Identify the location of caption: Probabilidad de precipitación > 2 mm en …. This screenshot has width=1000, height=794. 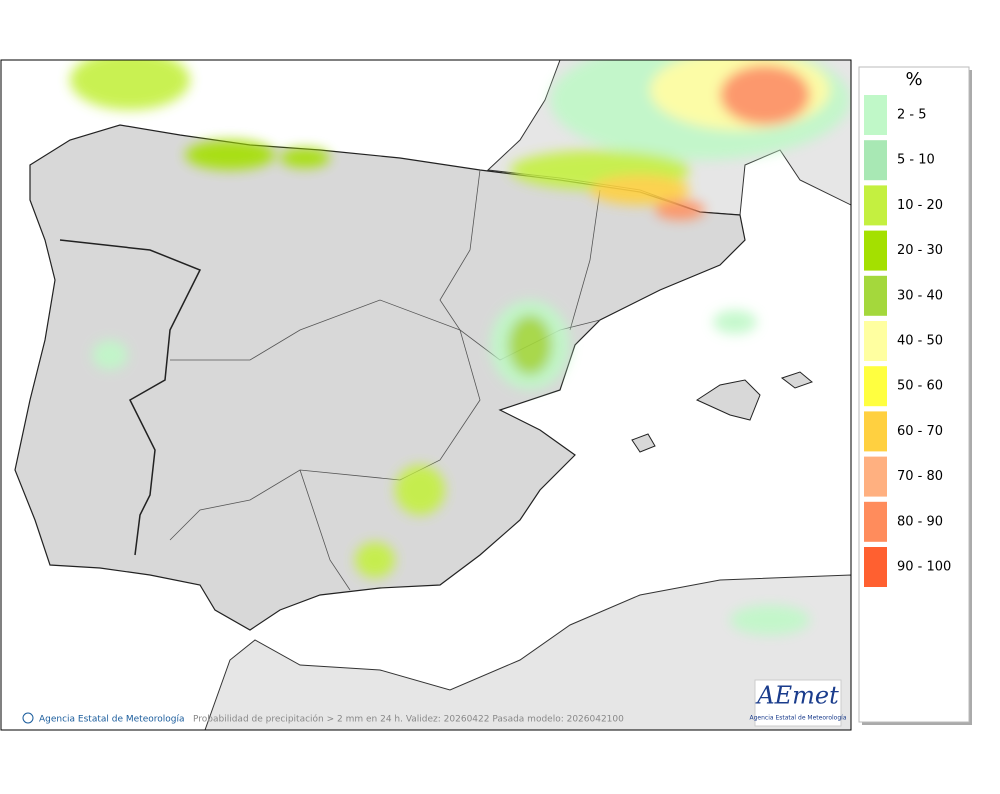
(408, 719).